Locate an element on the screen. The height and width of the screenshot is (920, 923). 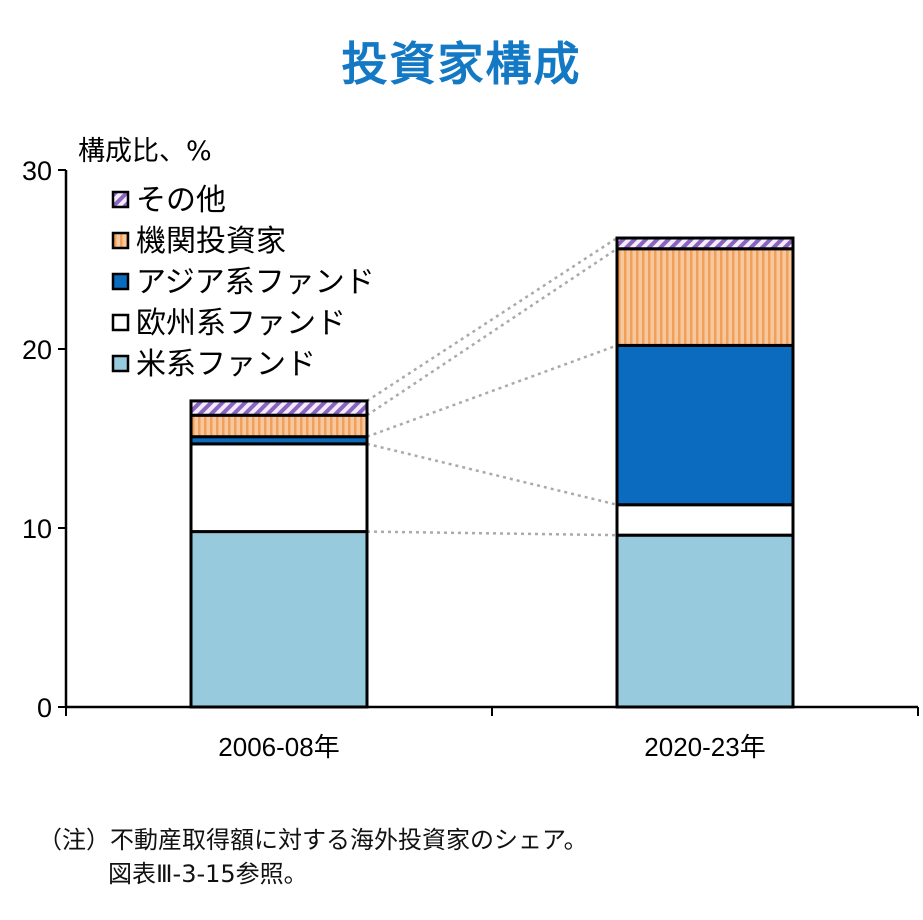
legend-label-us_funds: 米系ファンド is located at coordinates (226, 364).